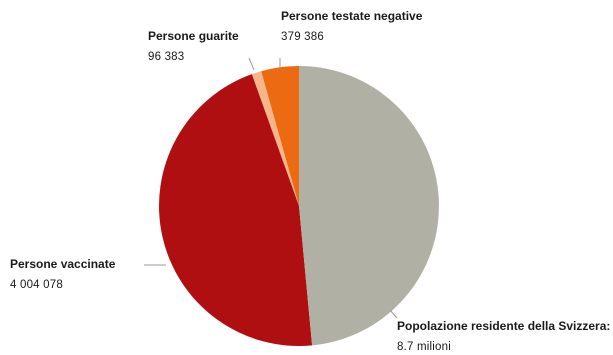 The height and width of the screenshot is (355, 613). Describe the element at coordinates (193, 36) in the screenshot. I see `slice-name-persone-guarite: Persone guarite` at that location.